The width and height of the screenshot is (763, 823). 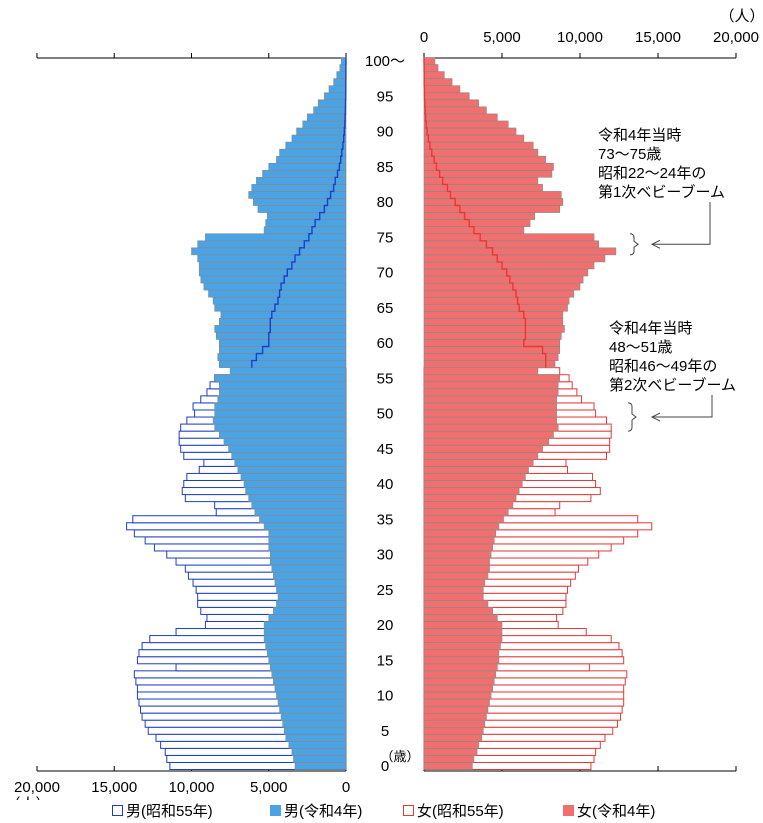 I want to click on age-tick-label-5: 25, so click(x=385, y=590).